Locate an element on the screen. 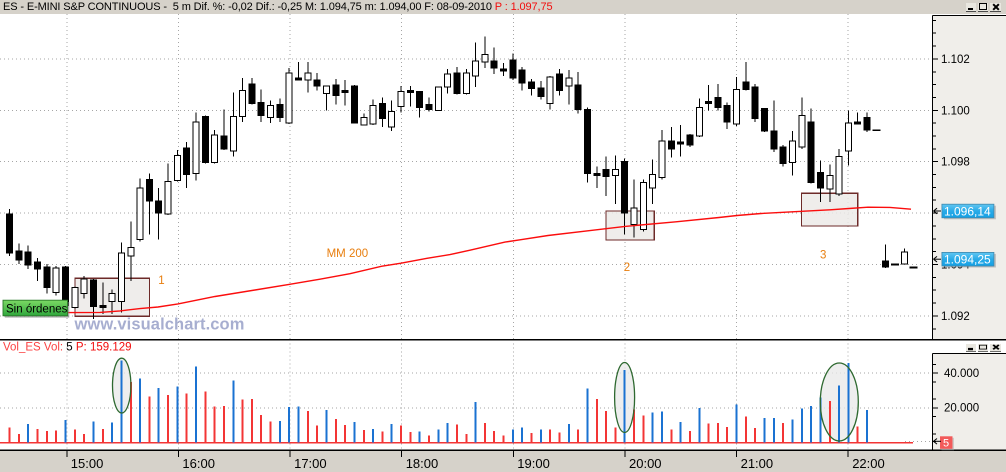 The height and width of the screenshot is (472, 1006). svg-text: Vol_ES Vol: 5 P: 159.129 is located at coordinates (67, 348).